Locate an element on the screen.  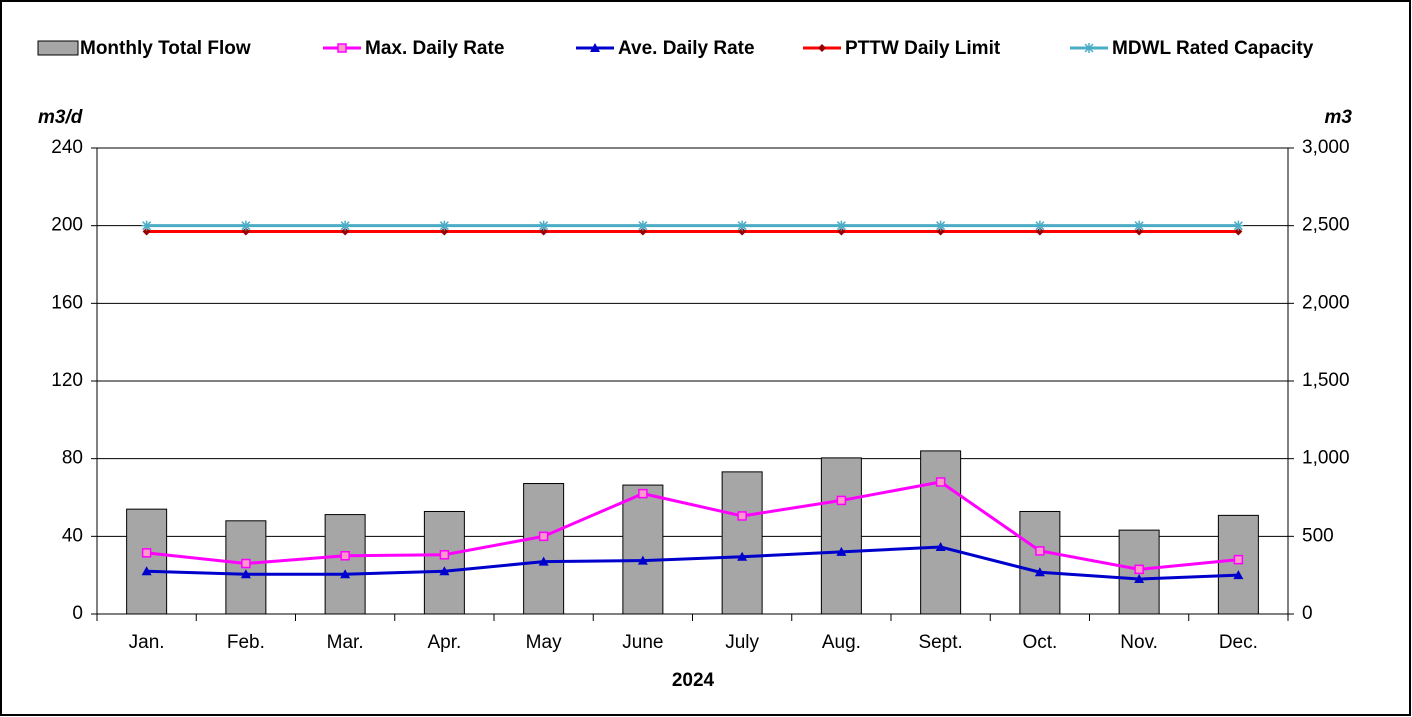
y2-tick-label: 2,000 is located at coordinates (1326, 302).